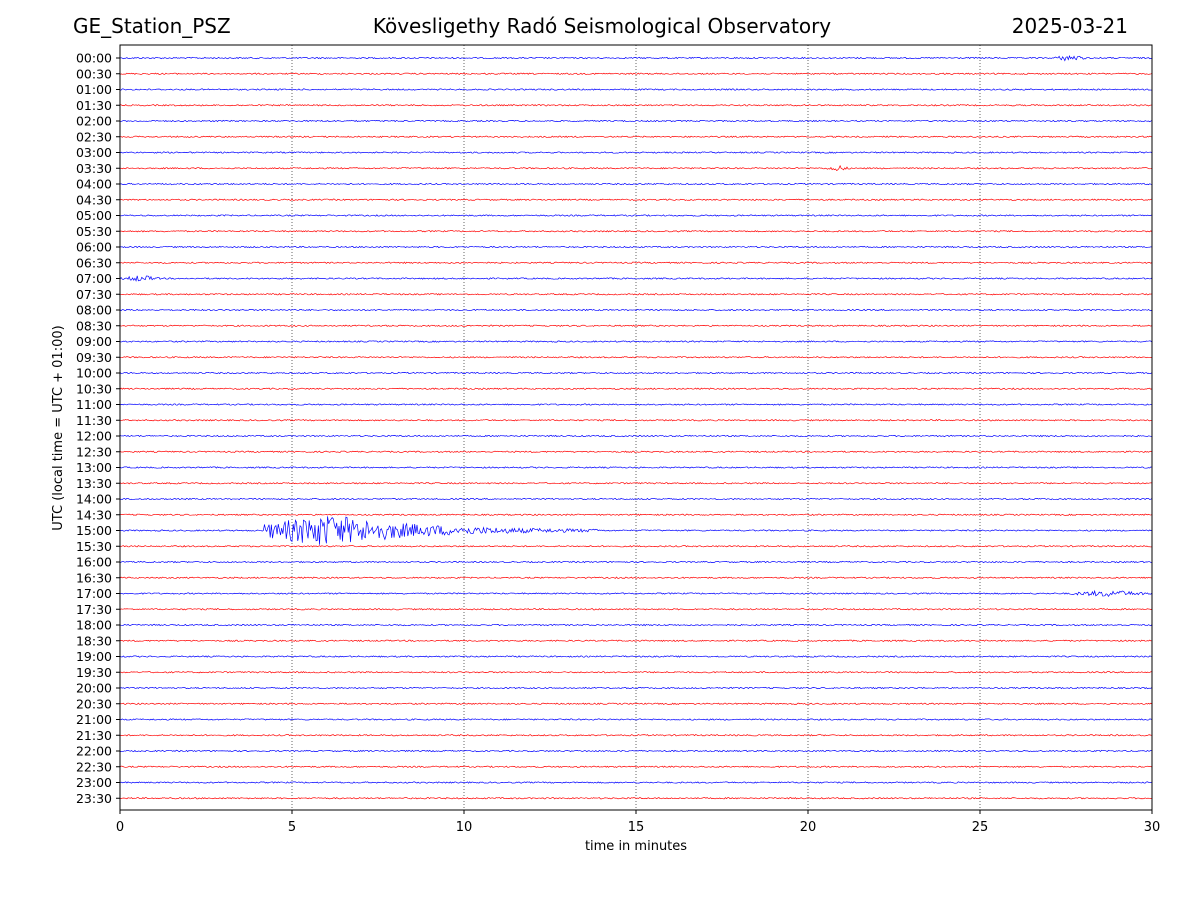  What do you see at coordinates (94, 735) in the screenshot?
I see `y-tick-label: 21:30` at bounding box center [94, 735].